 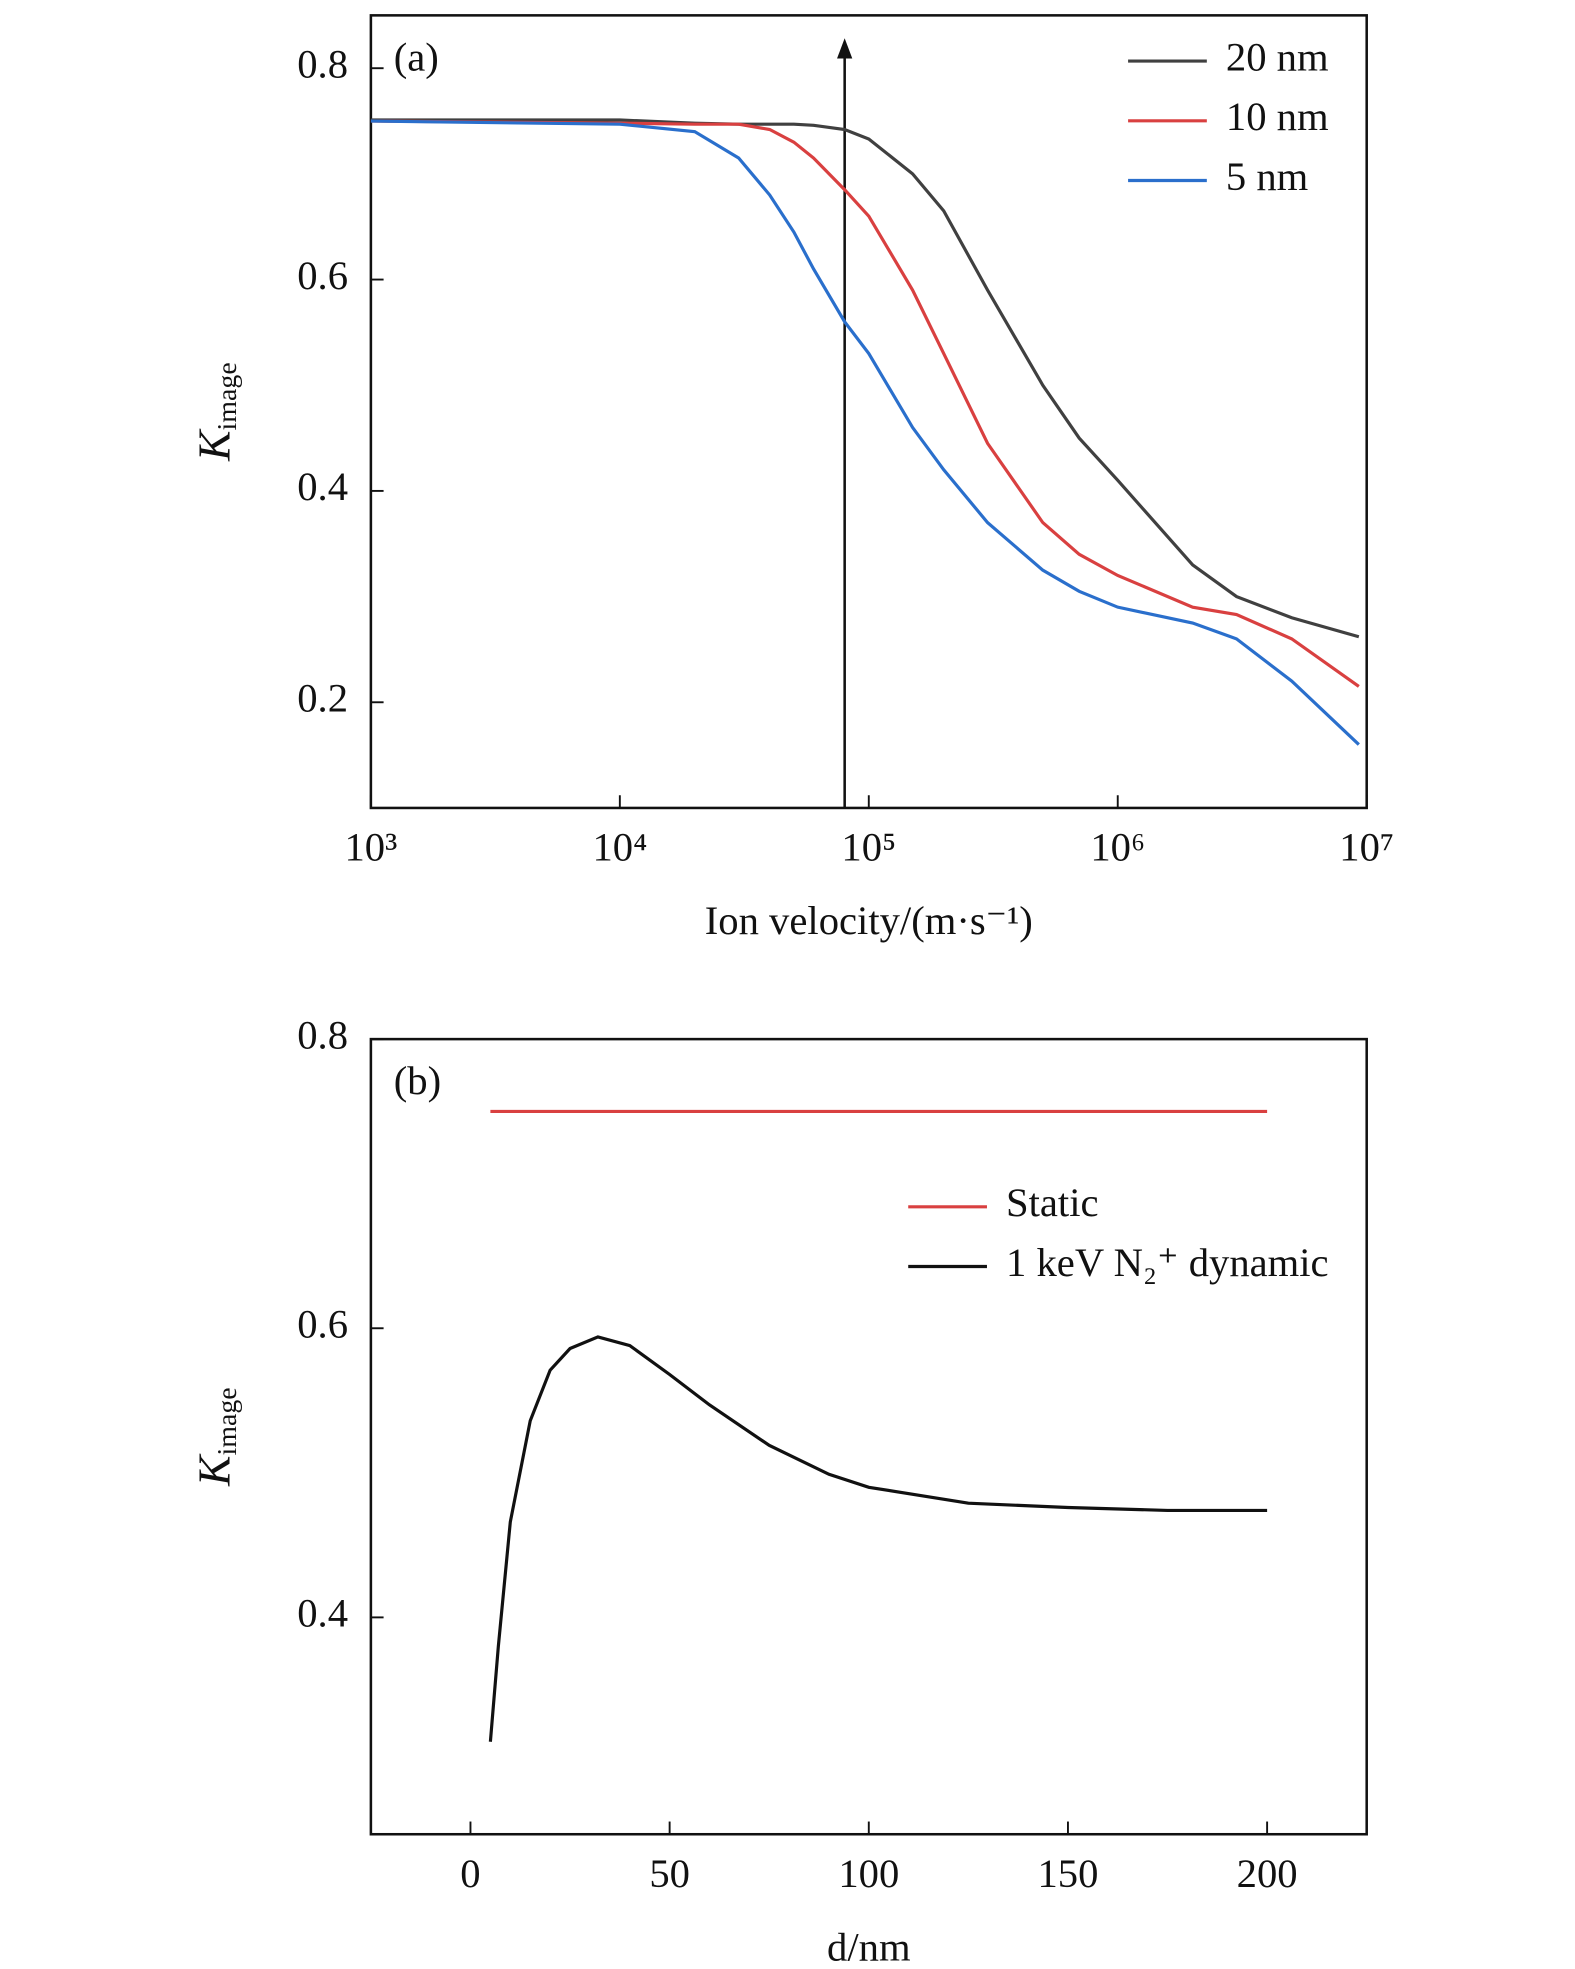 What do you see at coordinates (869, 1946) in the screenshot?
I see `x-axis-label: d/nm` at bounding box center [869, 1946].